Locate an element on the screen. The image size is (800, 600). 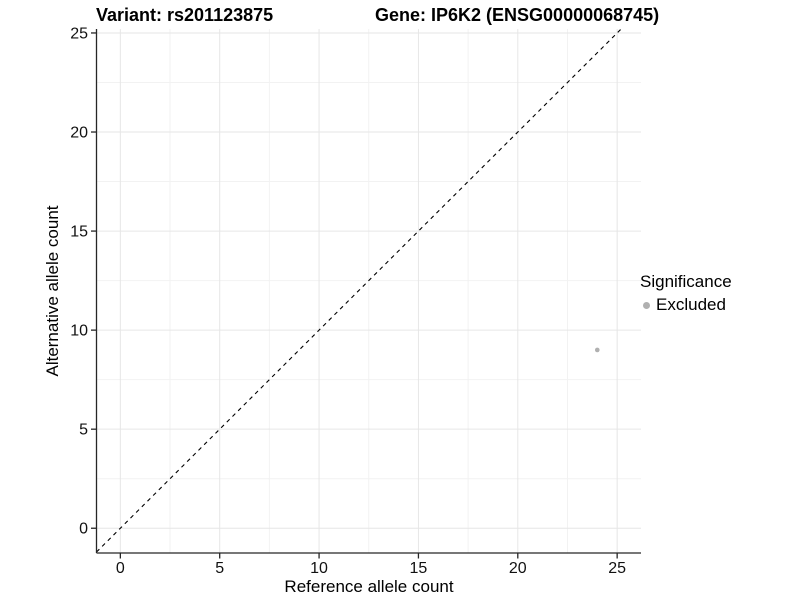
y-tick-label: 15 is located at coordinates (79, 232).